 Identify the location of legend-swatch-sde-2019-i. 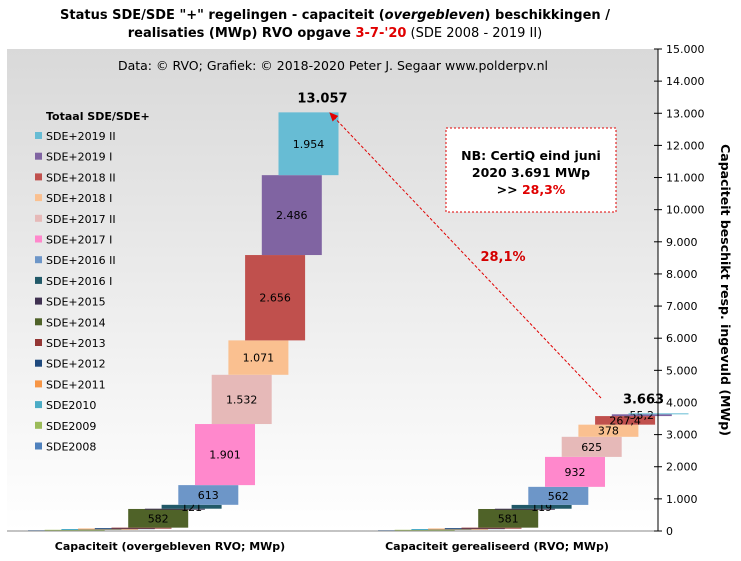
(38, 156).